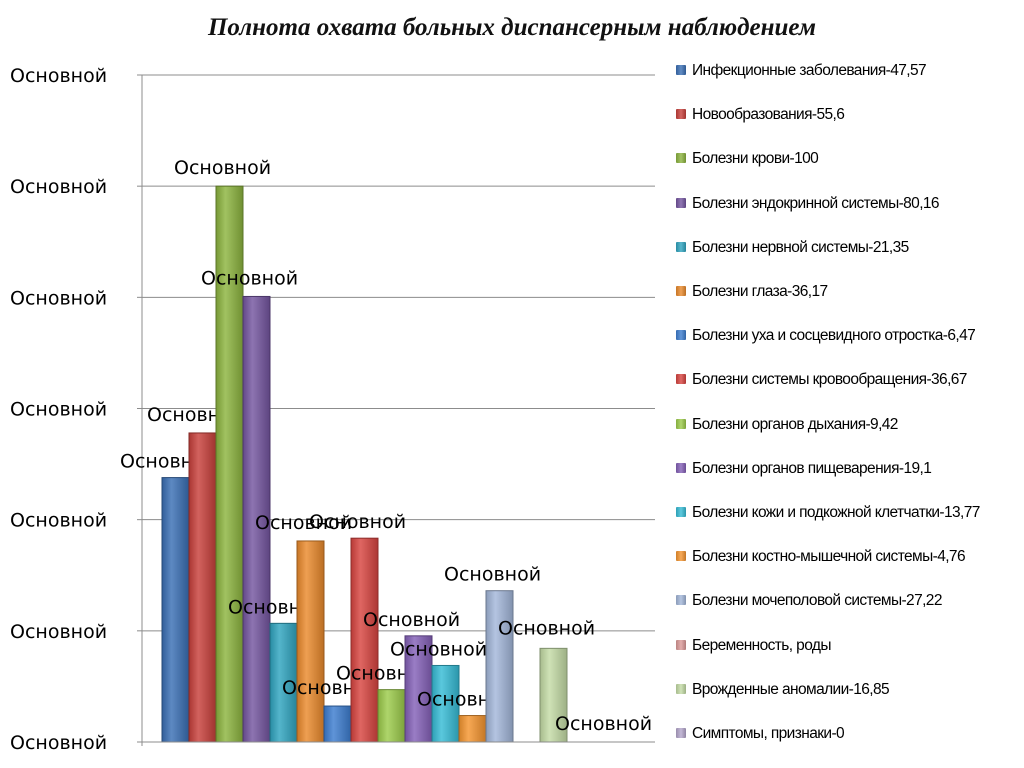 Image resolution: width=1024 pixels, height=768 pixels. I want to click on legend-label: Симптомы, признаки-0, so click(768, 733).